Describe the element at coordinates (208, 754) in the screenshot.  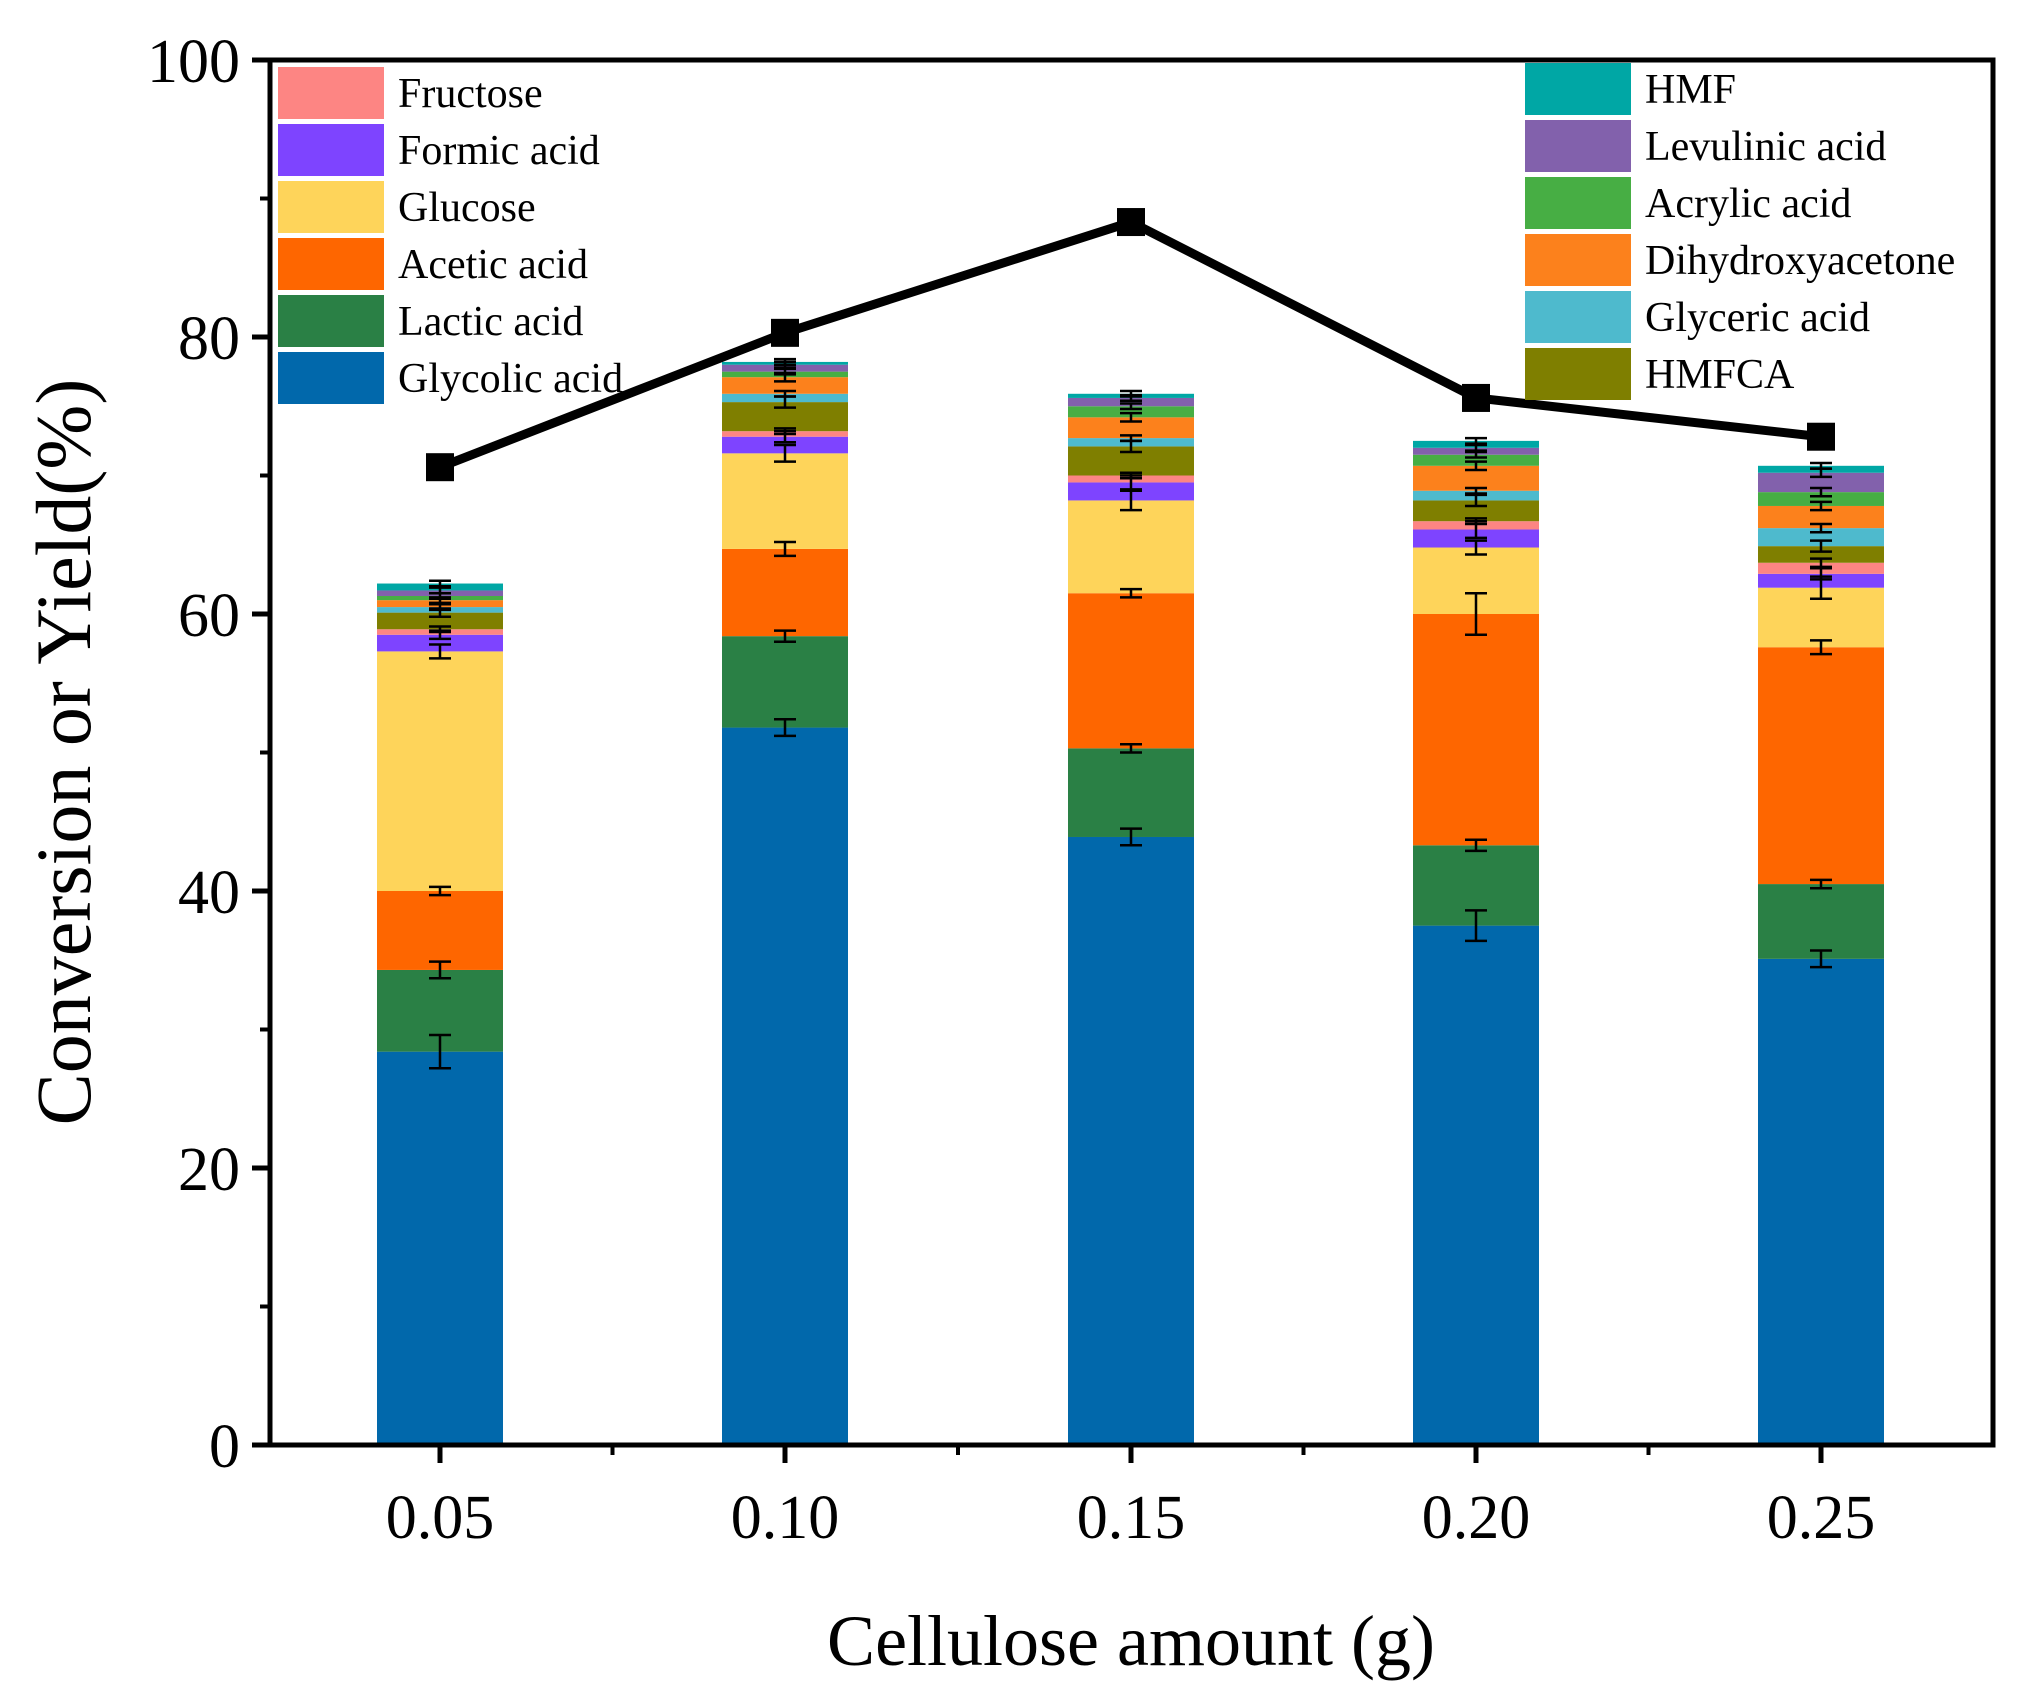
I see `y-axis: 0 20 40 60 80 100` at that location.